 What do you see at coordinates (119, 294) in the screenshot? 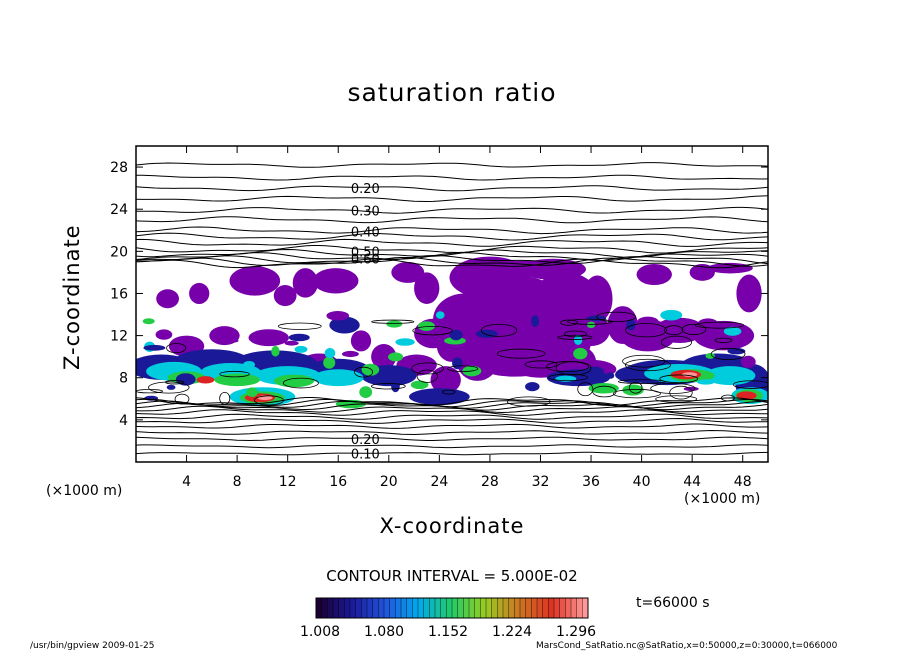
I see `y-tick-label: 16` at bounding box center [119, 294].